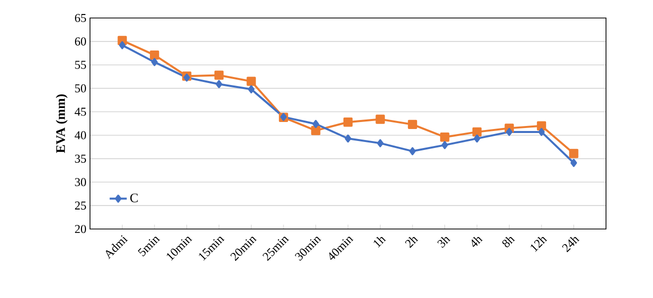 The image size is (653, 298). Describe the element at coordinates (380, 242) in the screenshot. I see `x-tick-label: 1h` at that location.